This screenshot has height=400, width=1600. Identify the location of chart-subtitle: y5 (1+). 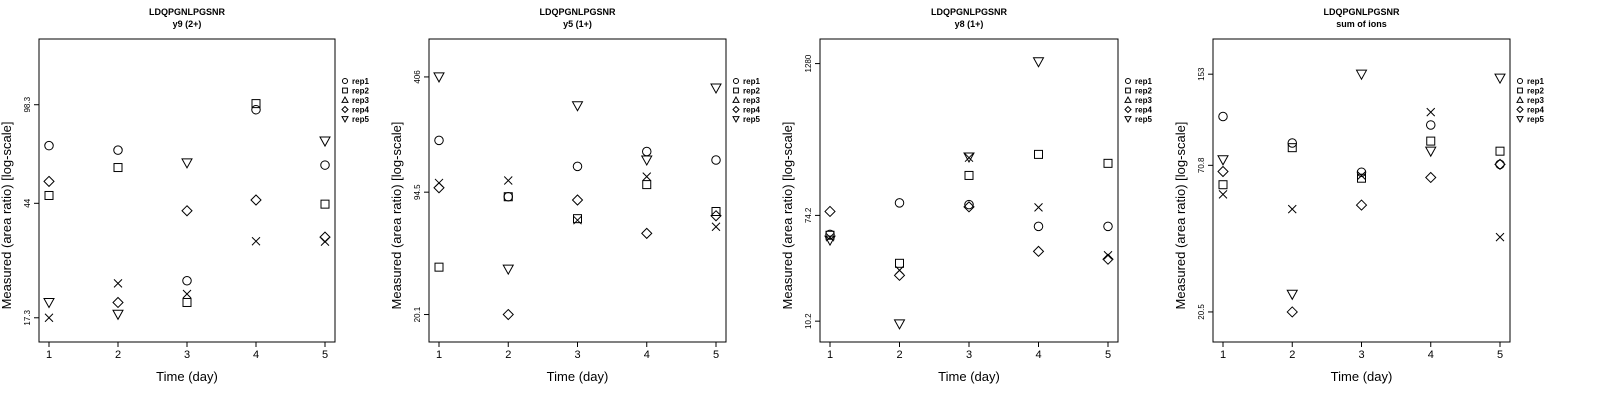
(577, 24).